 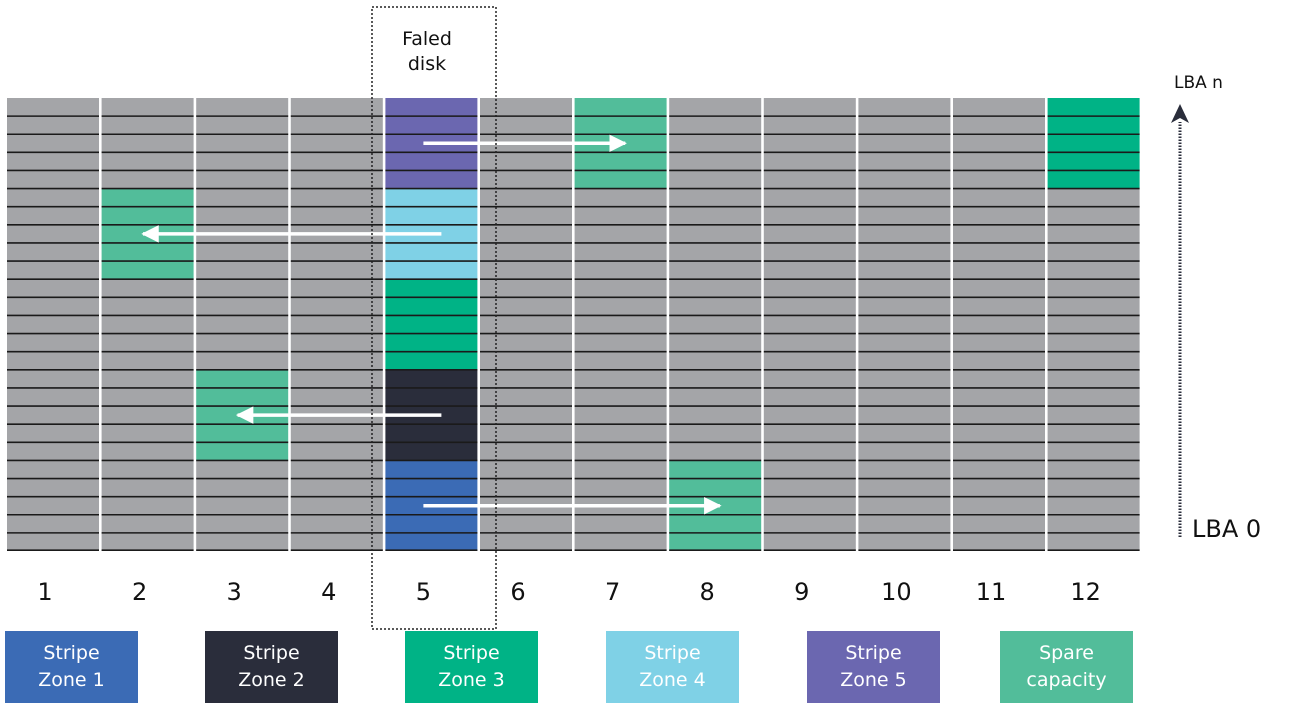 What do you see at coordinates (471, 680) in the screenshot?
I see `legend-label-line: Zone 3` at bounding box center [471, 680].